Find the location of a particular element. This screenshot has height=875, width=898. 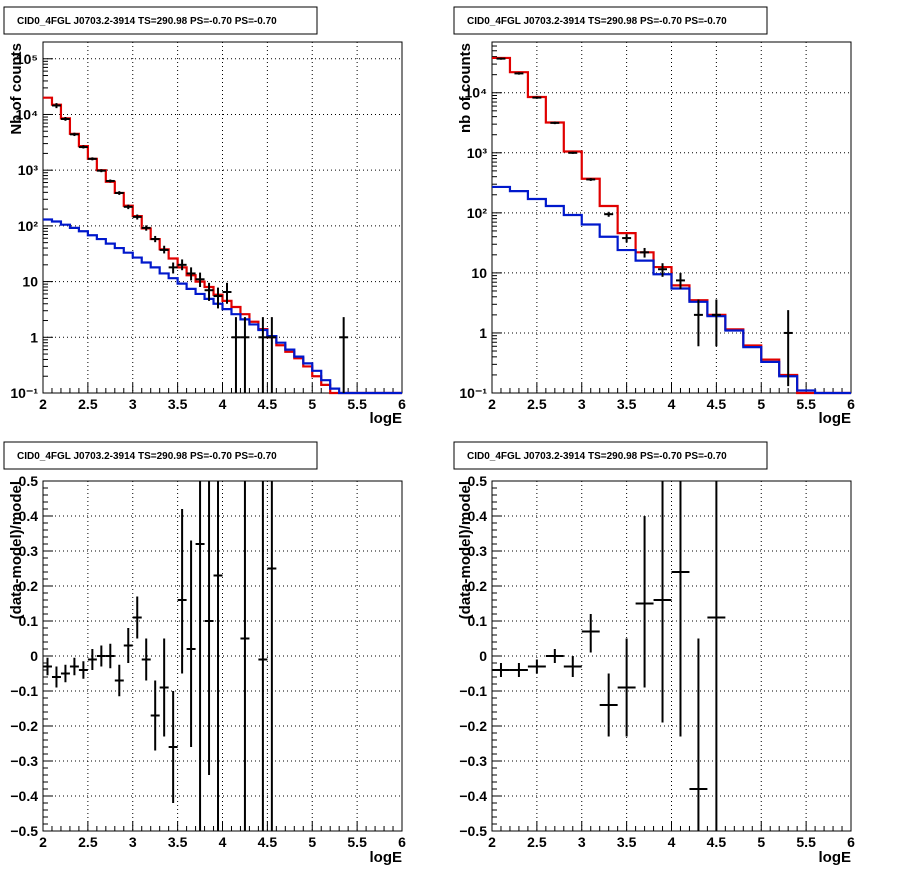

component-step-line is located at coordinates (671, 290).